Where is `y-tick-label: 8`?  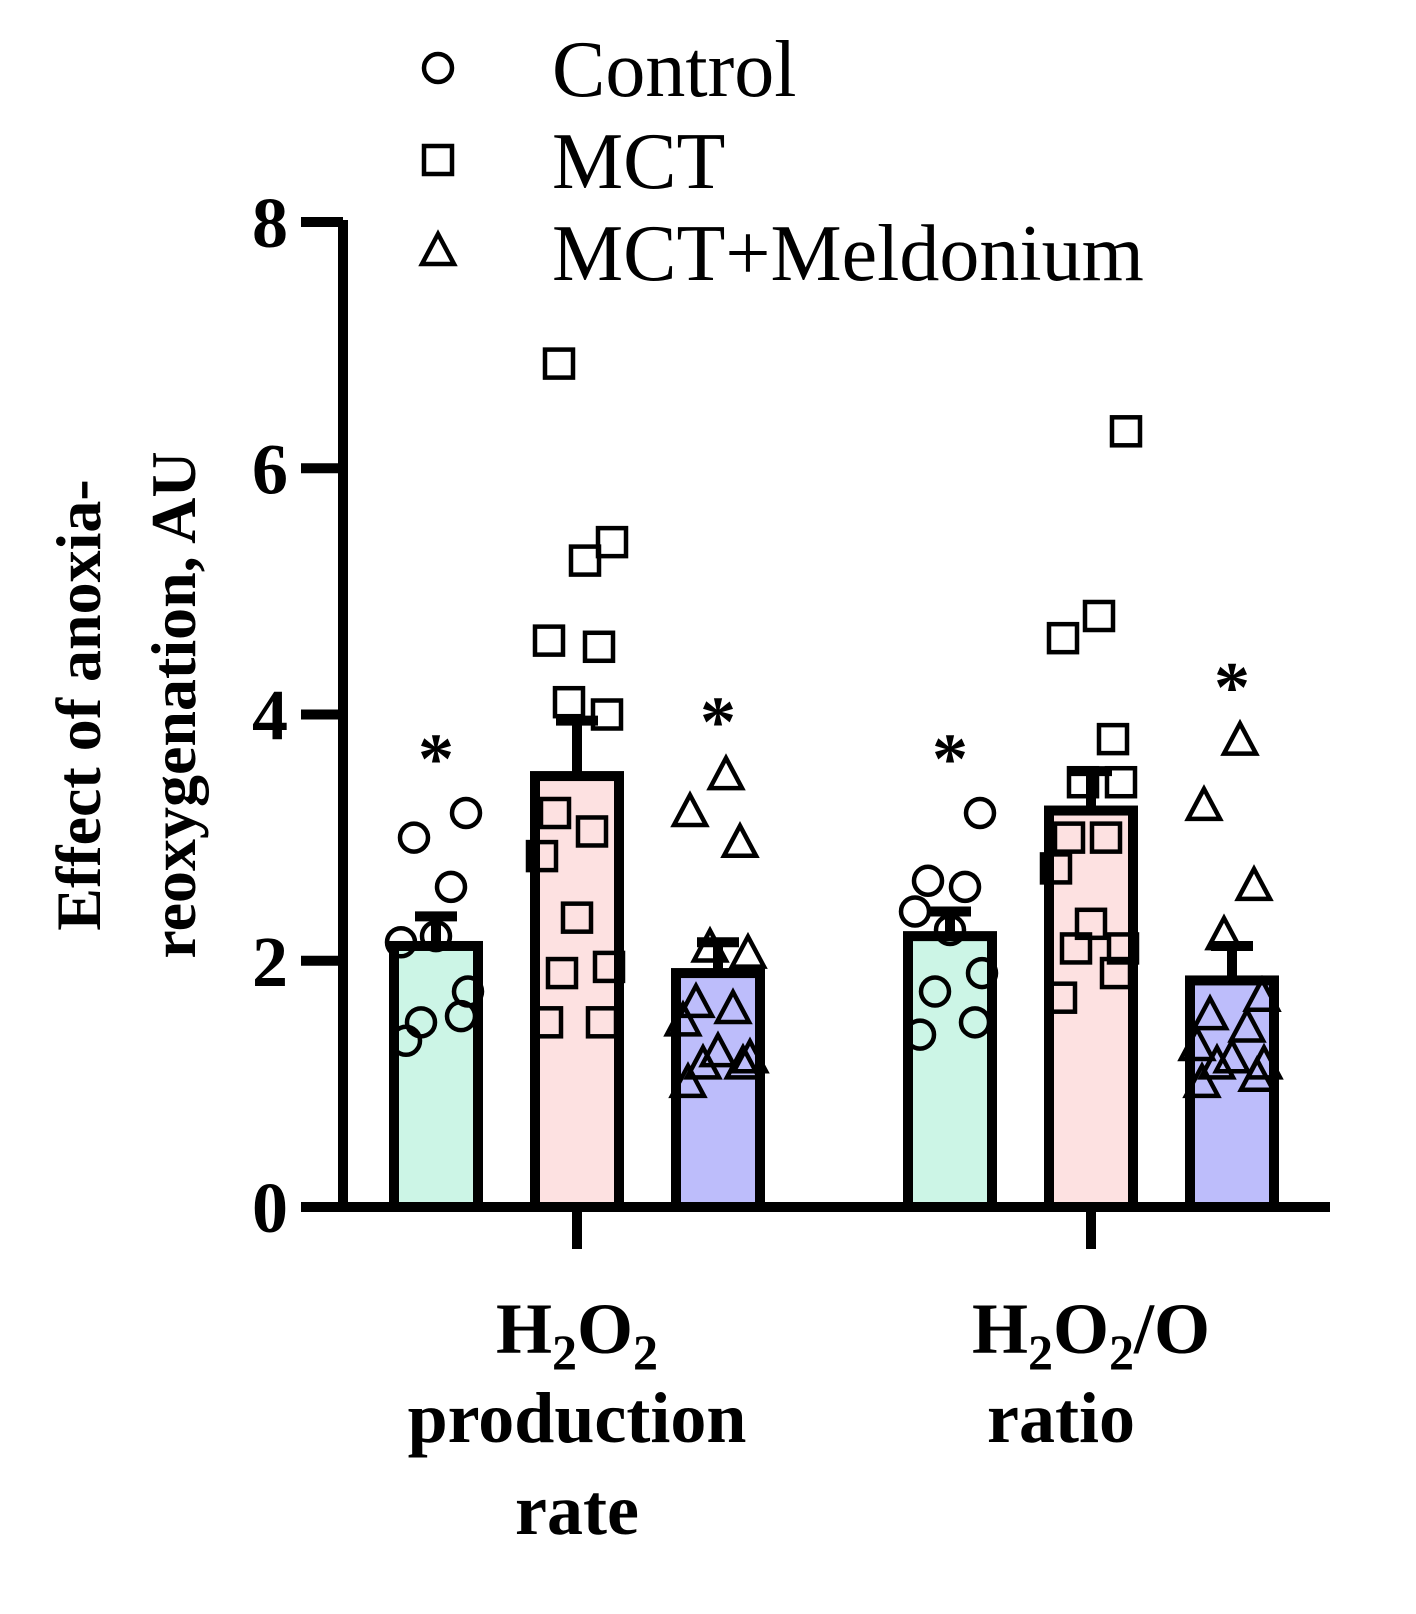 y-tick-label: 8 is located at coordinates (270, 223).